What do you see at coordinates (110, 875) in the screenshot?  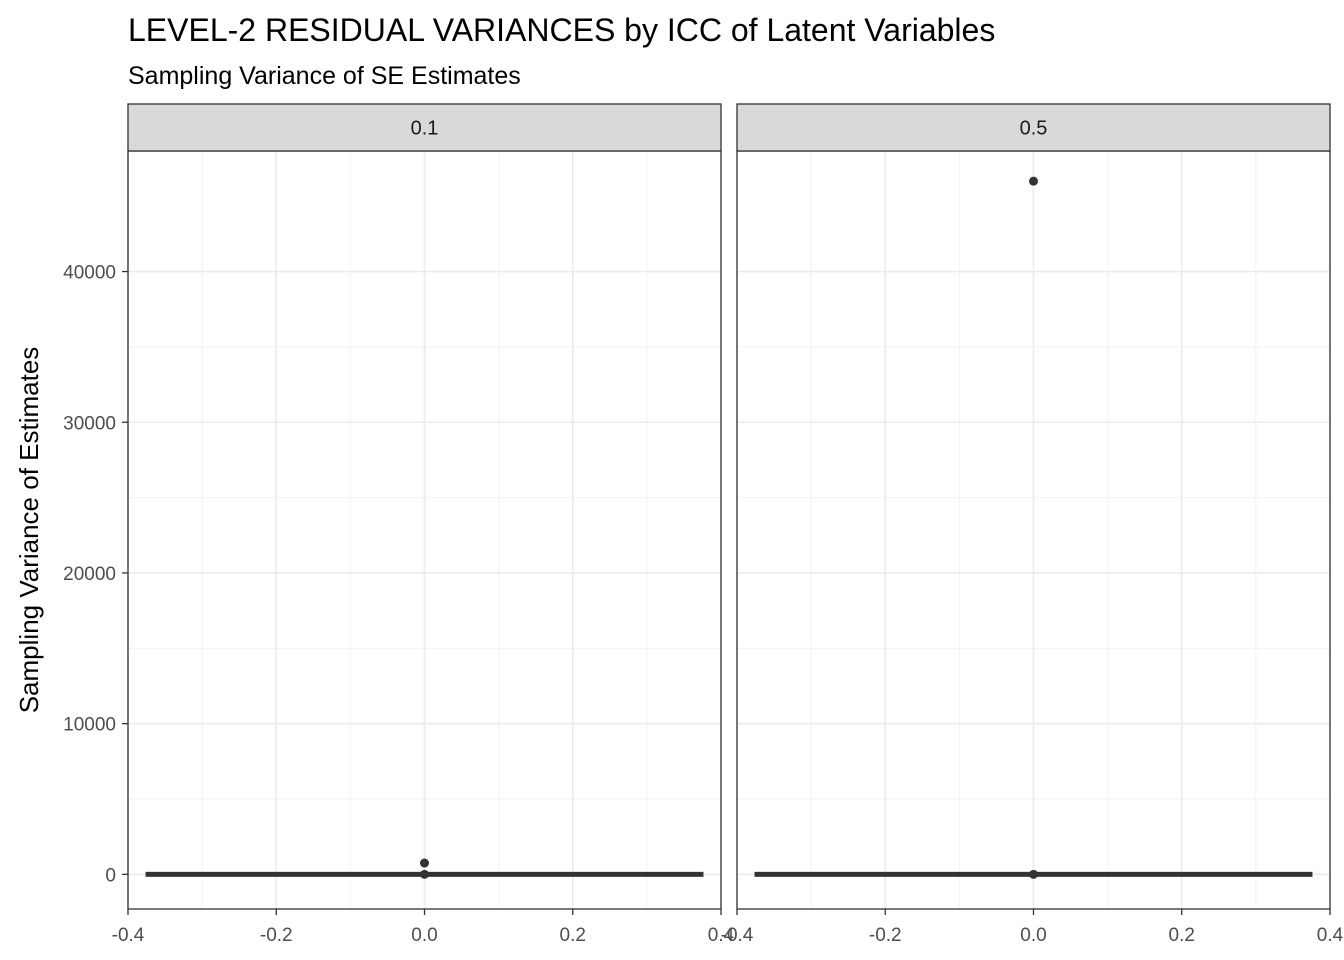 I see `y-tick-label: 0` at bounding box center [110, 875].